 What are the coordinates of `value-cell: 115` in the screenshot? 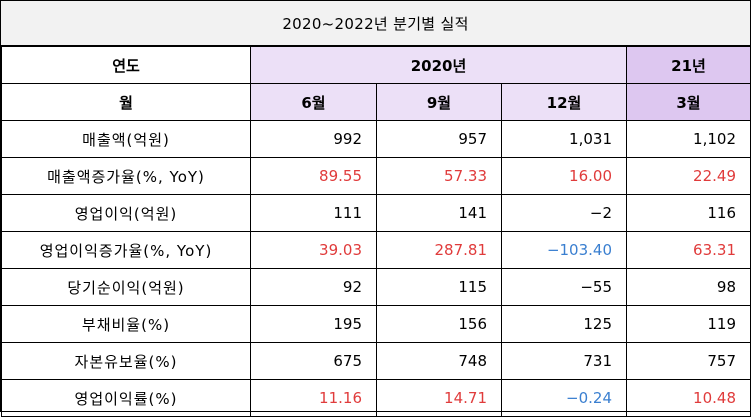 It's located at (439, 287).